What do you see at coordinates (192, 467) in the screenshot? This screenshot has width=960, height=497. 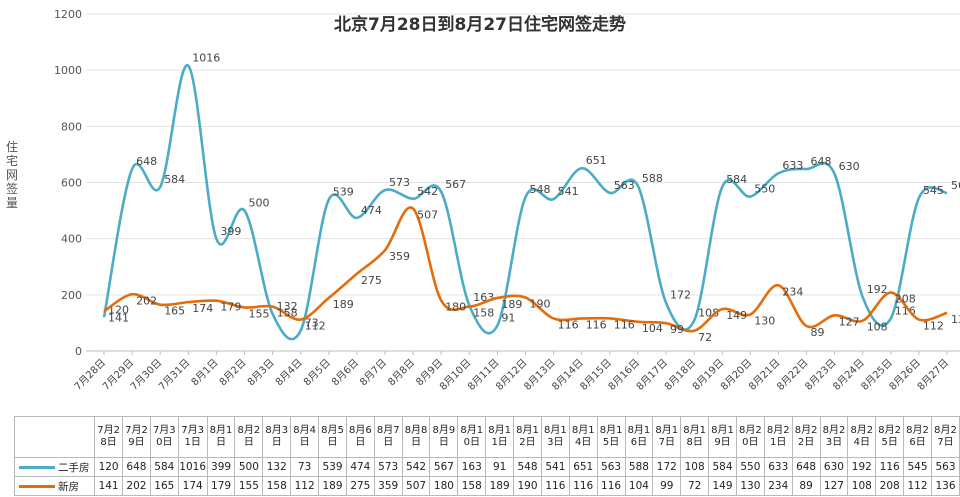 I see `table-cell: 1016` at bounding box center [192, 467].